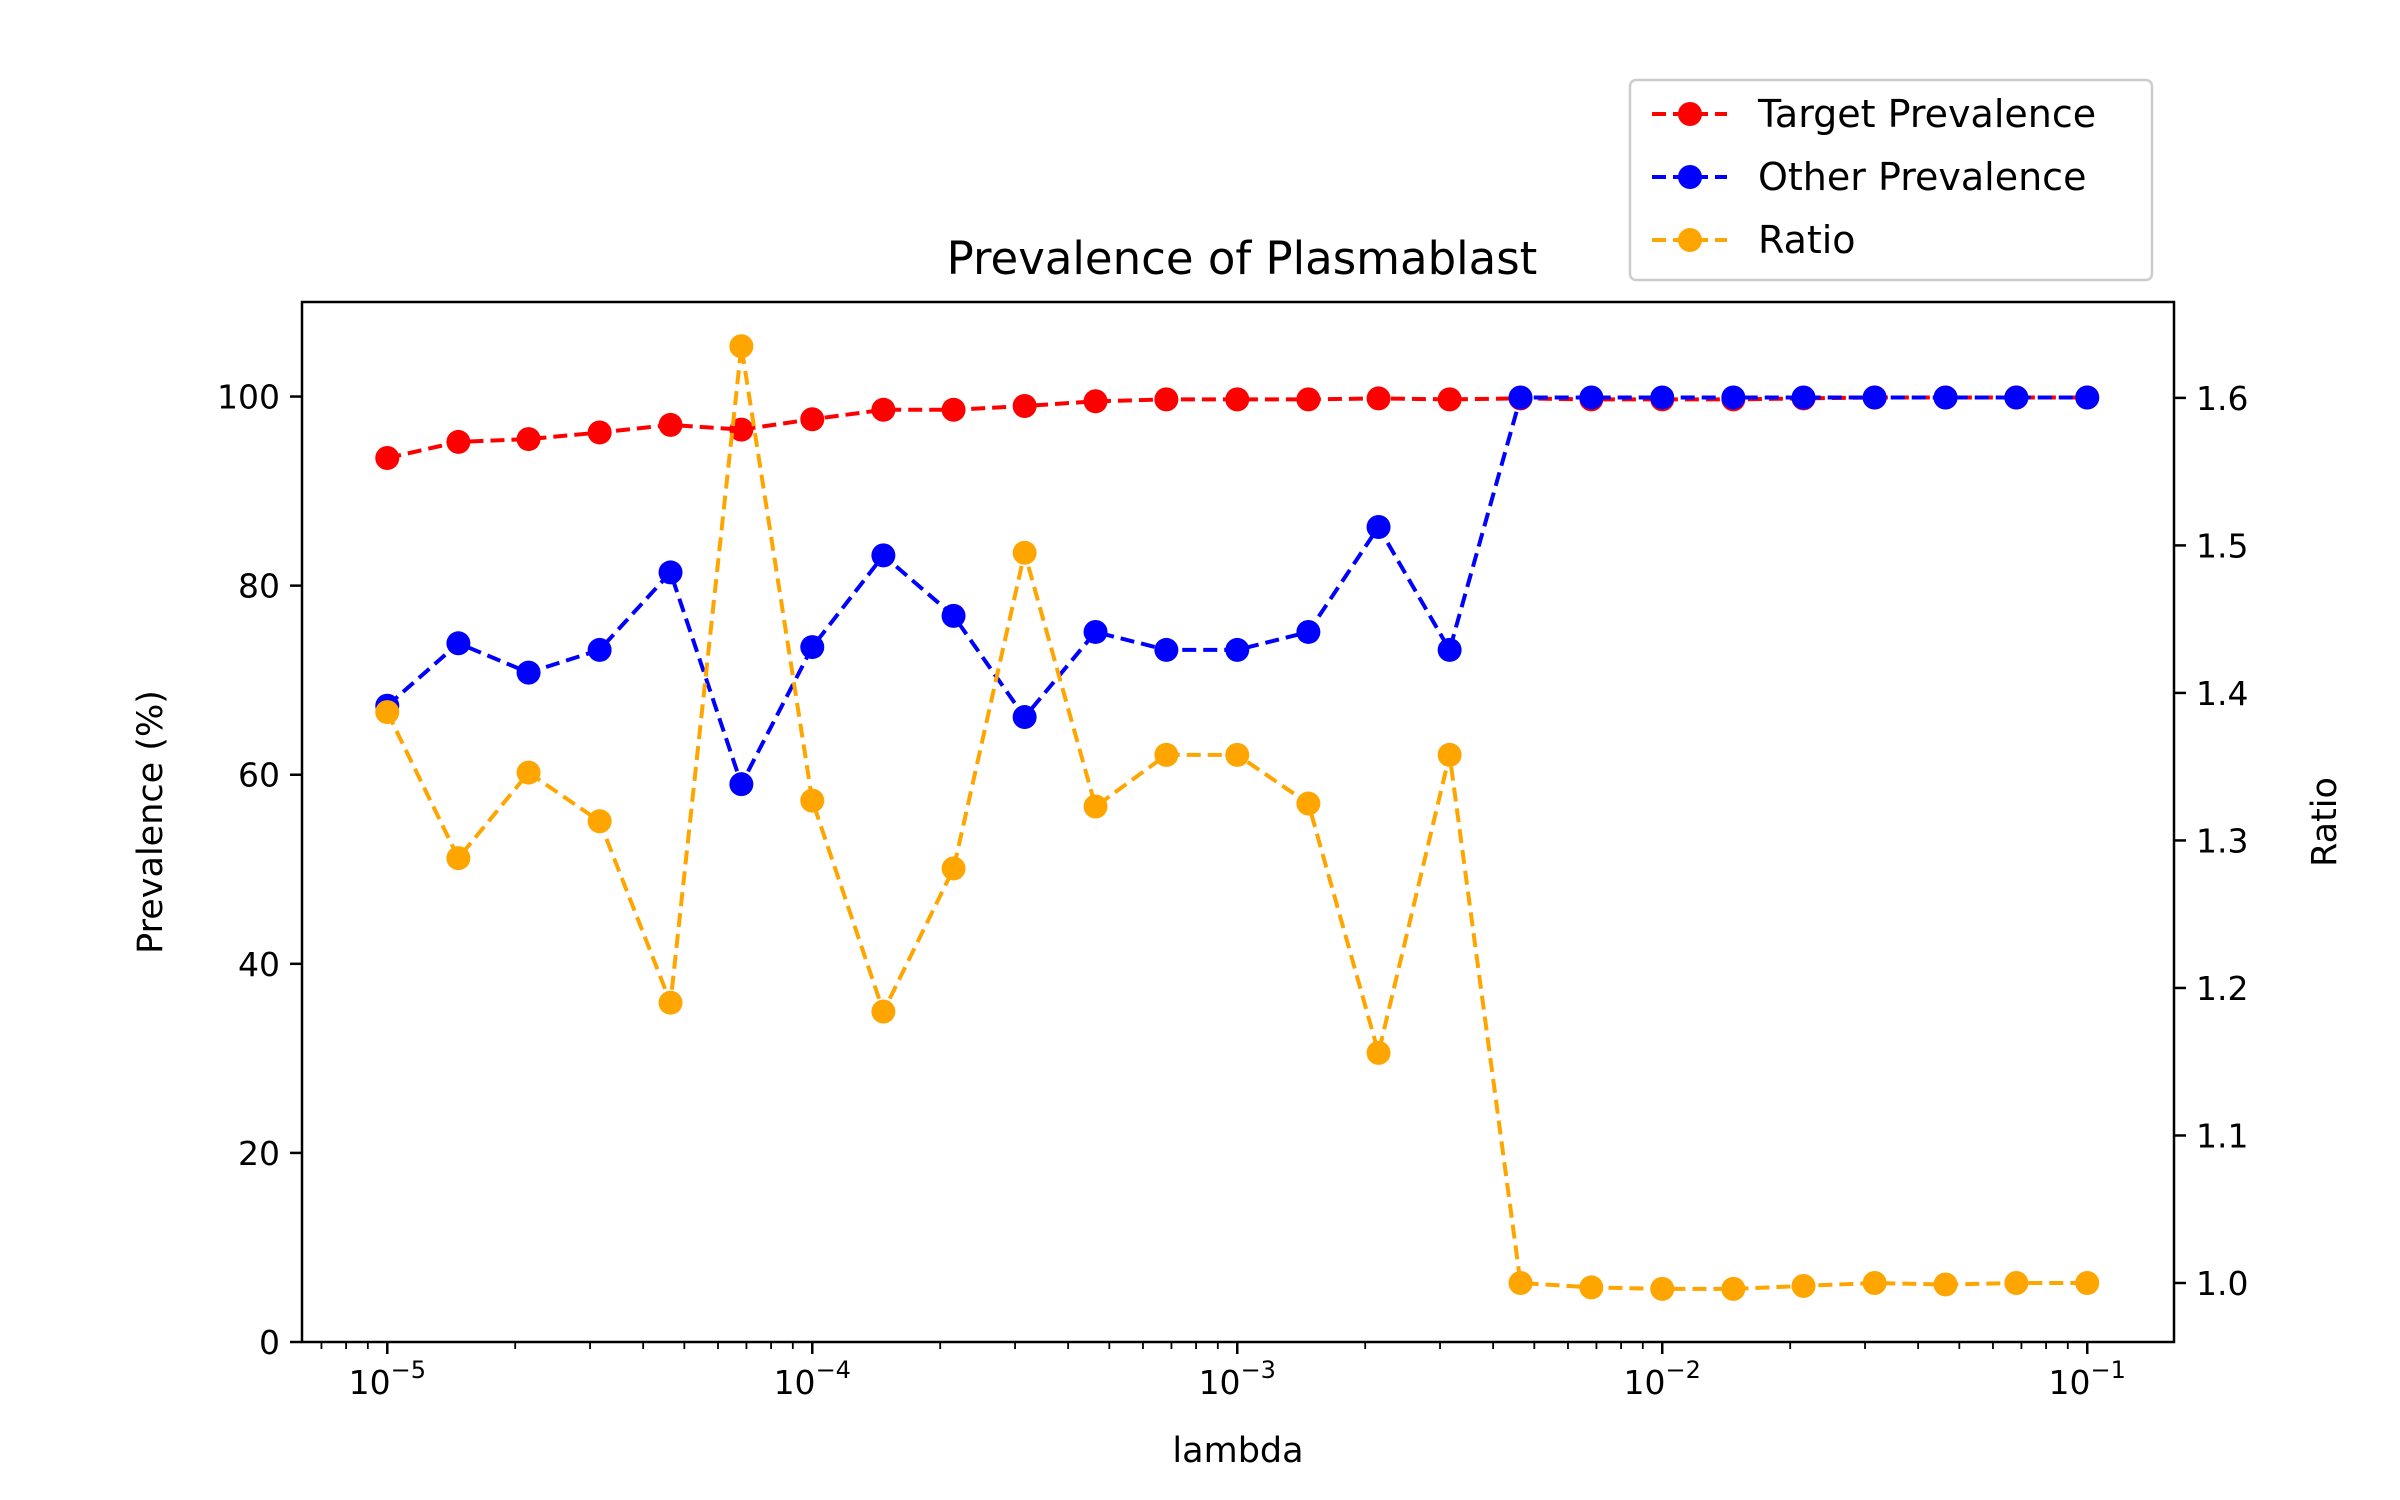  I want to click on x-tick-label-0: 10⁻⁵, so click(387, 1379).